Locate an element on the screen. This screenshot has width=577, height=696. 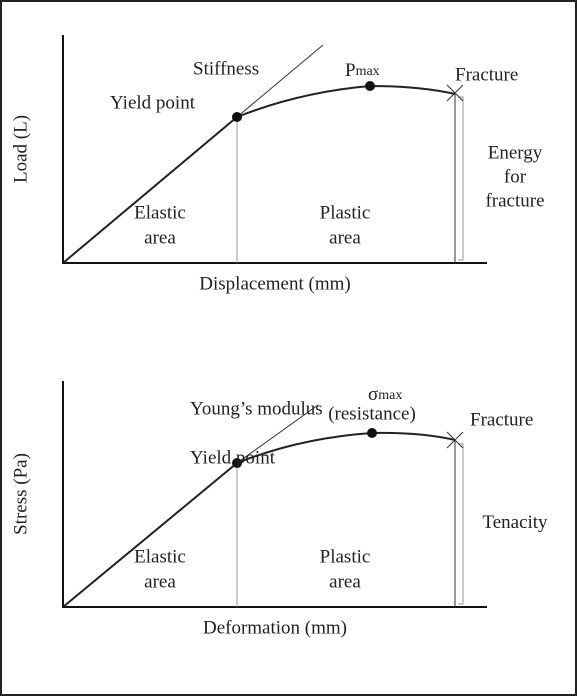
energy-label: for is located at coordinates (515, 176).